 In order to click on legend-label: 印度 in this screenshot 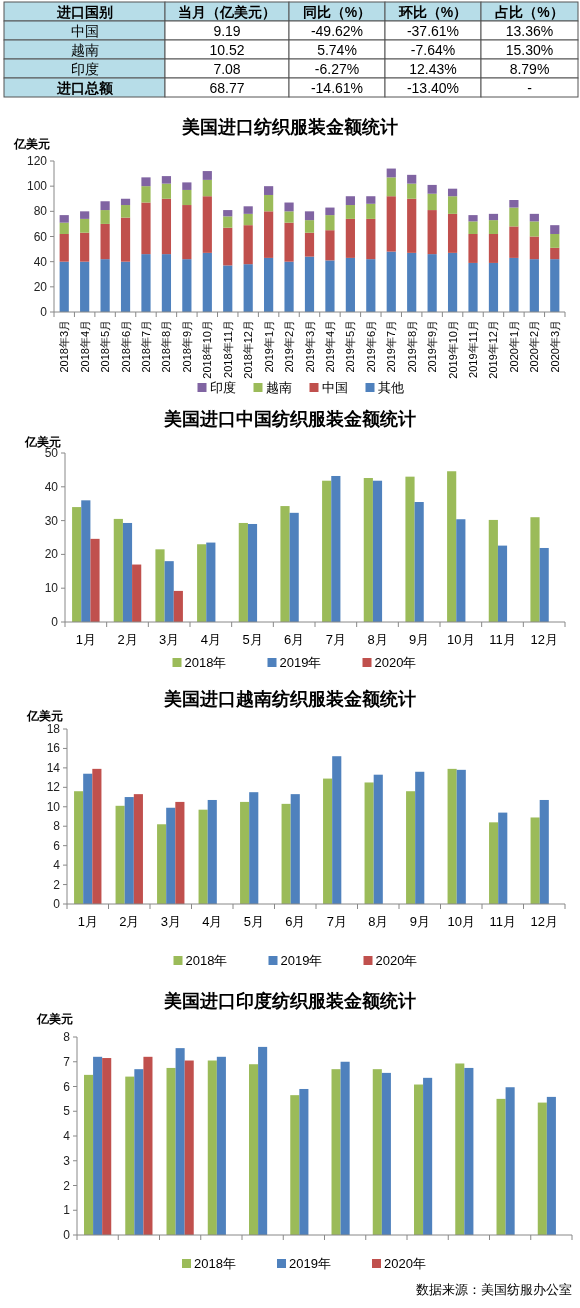, I will do `click(222, 387)`.